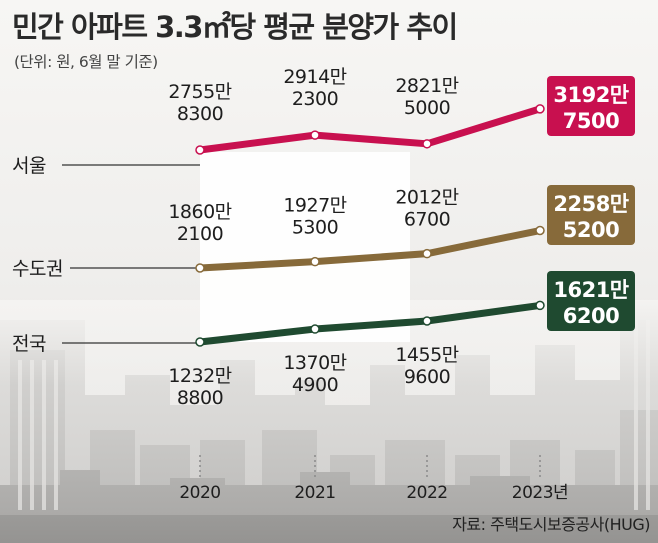 This screenshot has width=658, height=543. I want to click on latest-value-box-metro, so click(591, 215).